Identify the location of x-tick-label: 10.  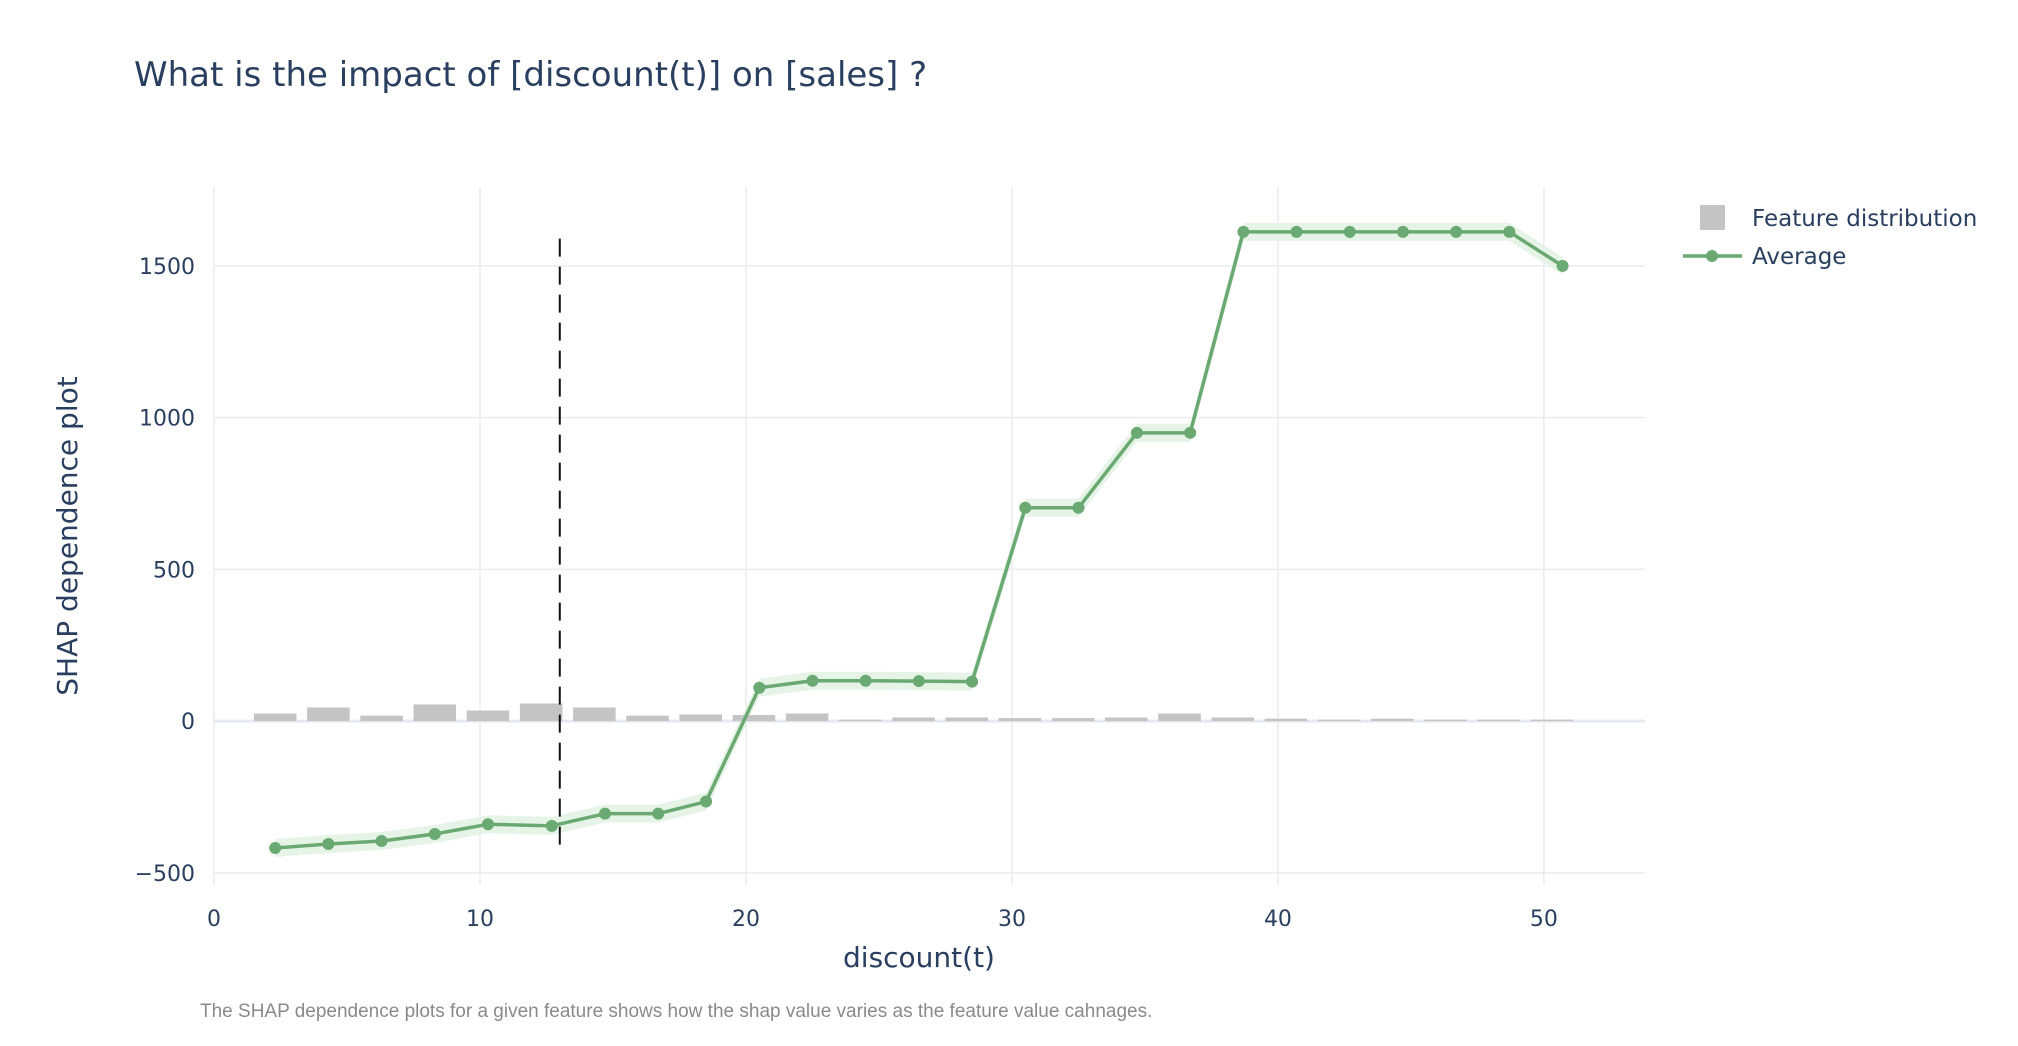
(480, 919).